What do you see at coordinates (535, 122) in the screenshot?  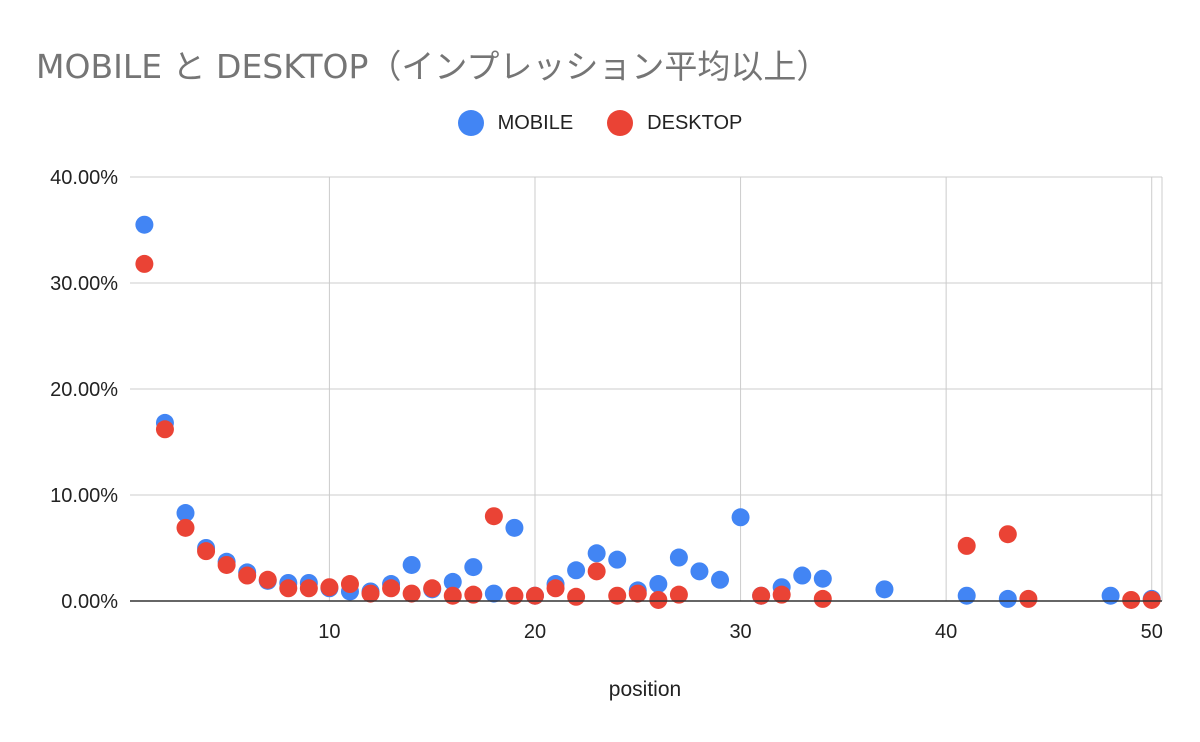 I see `legend-label-mobile: MOBILE` at bounding box center [535, 122].